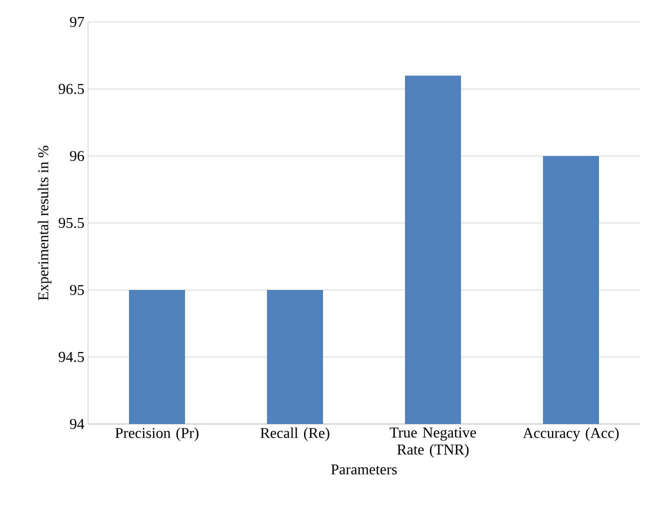 This screenshot has width=651, height=506. What do you see at coordinates (433, 443) in the screenshot?
I see `x-tick-label: True Negative Rate (TNR)` at bounding box center [433, 443].